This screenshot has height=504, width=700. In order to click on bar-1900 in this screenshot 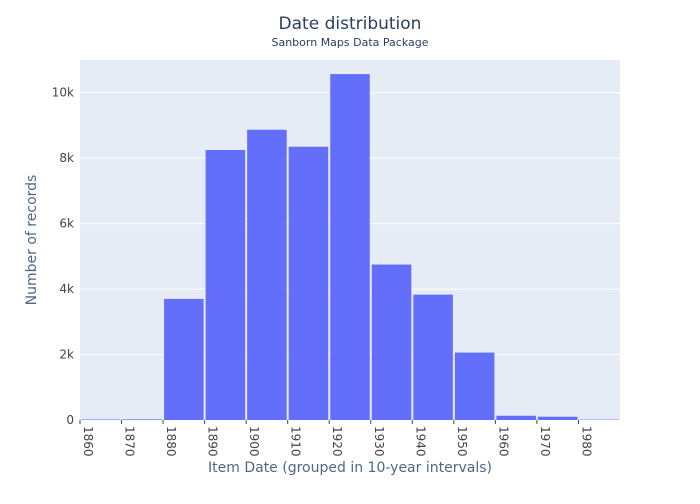, I will do `click(267, 275)`.